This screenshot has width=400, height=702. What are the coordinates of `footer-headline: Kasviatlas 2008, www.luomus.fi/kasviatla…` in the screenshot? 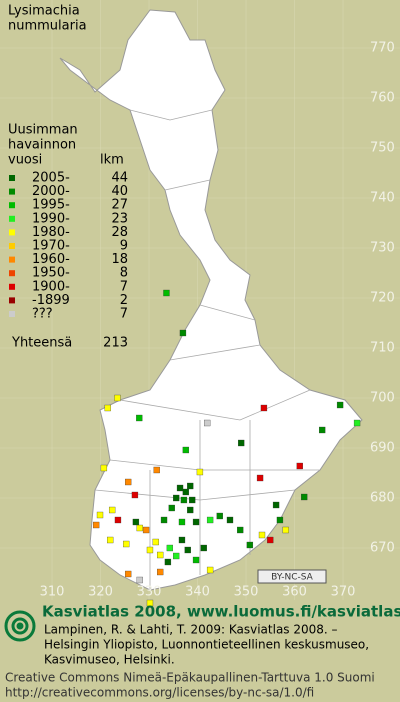 It's located at (221, 612).